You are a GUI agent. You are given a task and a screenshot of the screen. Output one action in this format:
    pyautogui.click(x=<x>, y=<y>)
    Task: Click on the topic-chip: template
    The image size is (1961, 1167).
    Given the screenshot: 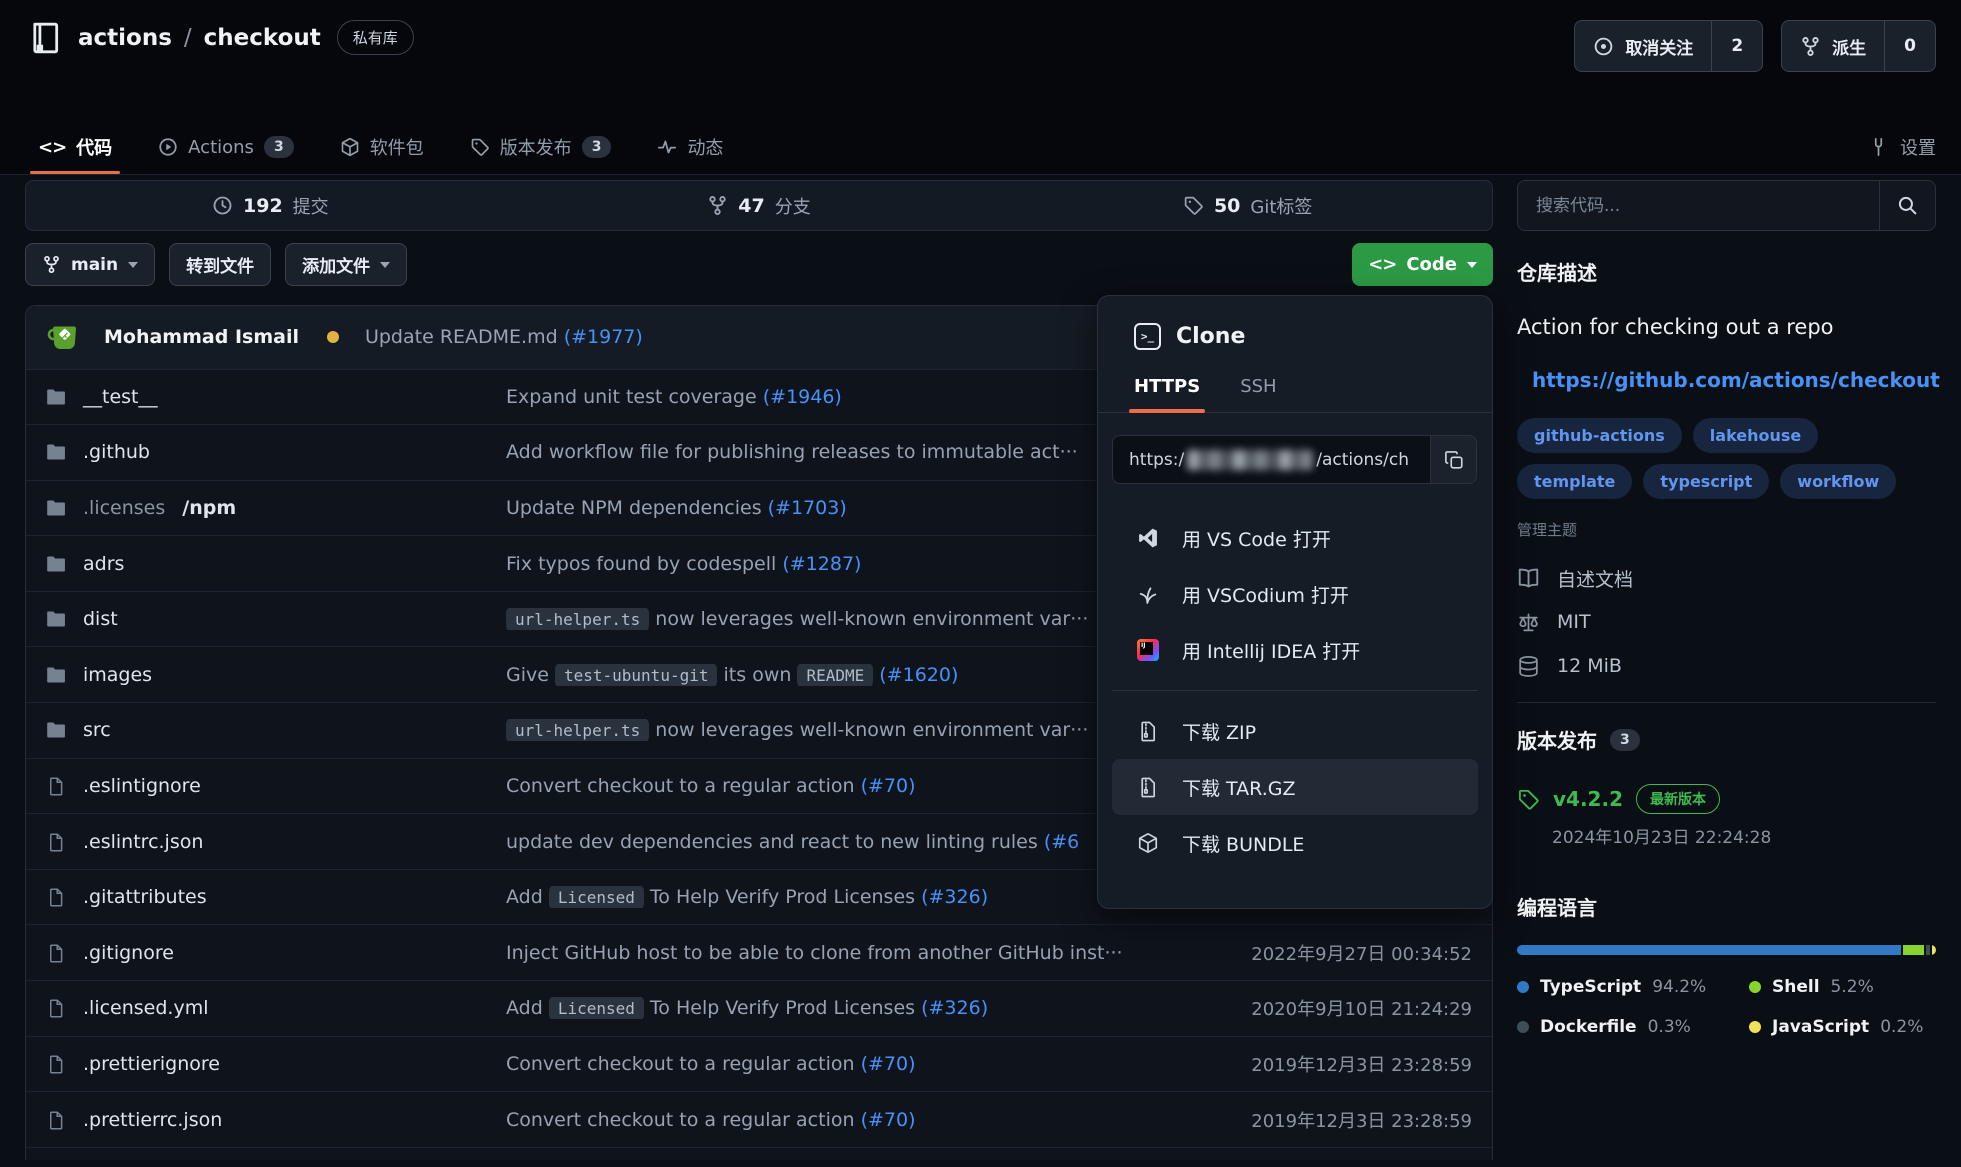 What is the action you would take?
    pyautogui.click(x=1575, y=481)
    